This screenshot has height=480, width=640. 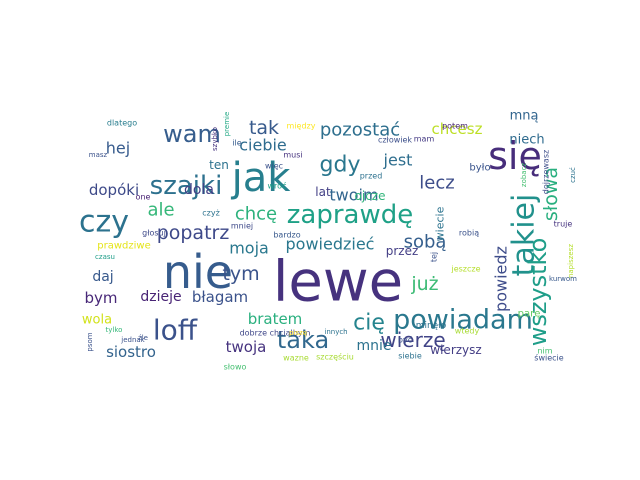 What do you see at coordinates (544, 351) in the screenshot?
I see `word-nim: nim` at bounding box center [544, 351].